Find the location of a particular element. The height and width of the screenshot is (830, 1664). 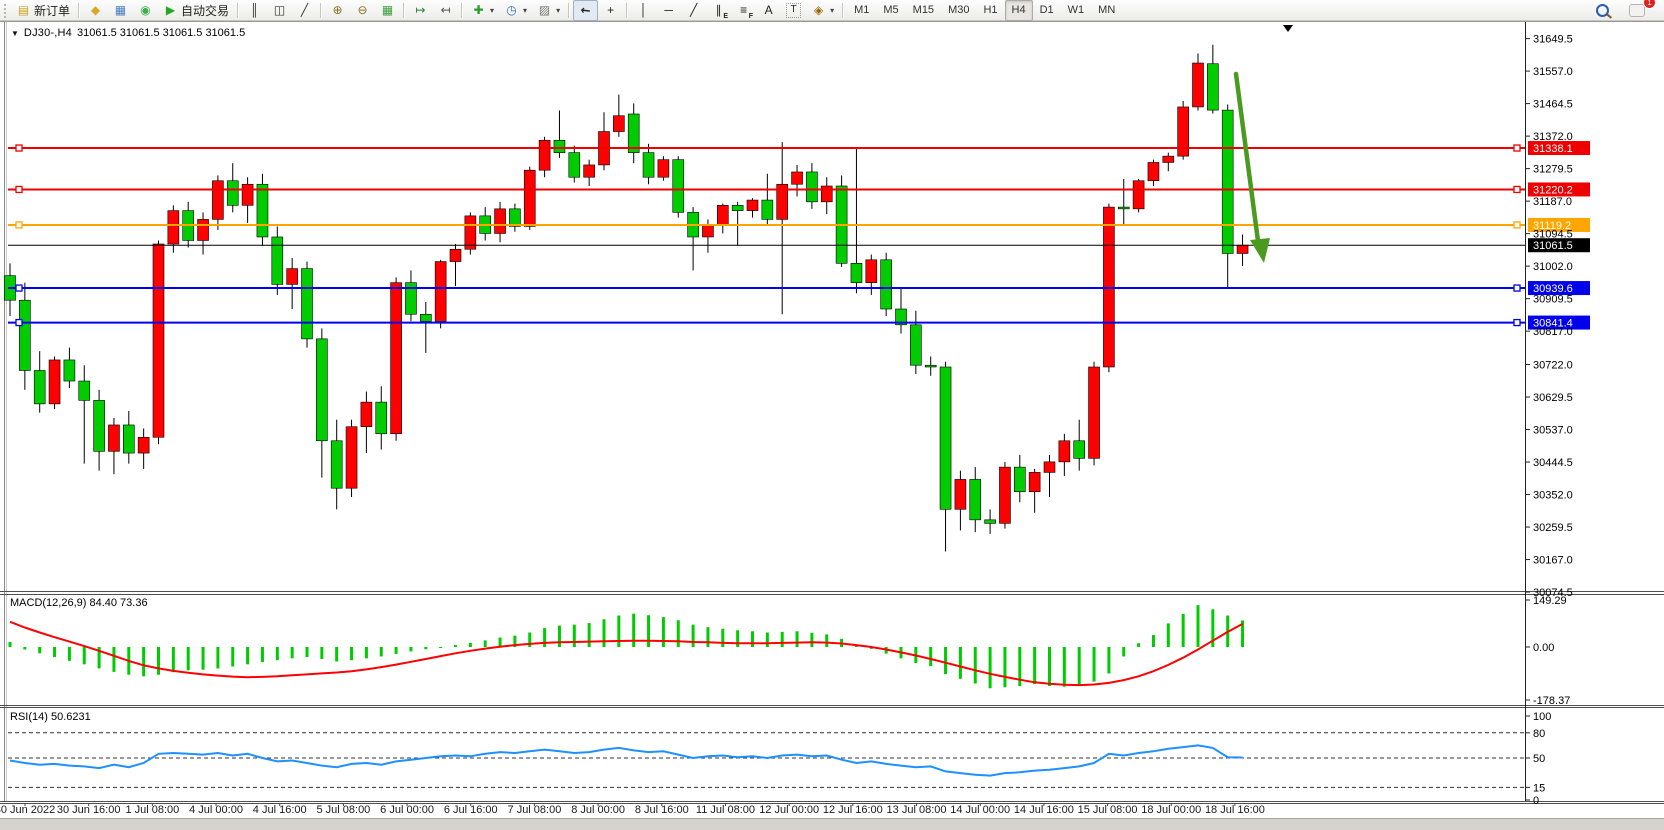

trendline-button: ╱ is located at coordinates (693, 10).